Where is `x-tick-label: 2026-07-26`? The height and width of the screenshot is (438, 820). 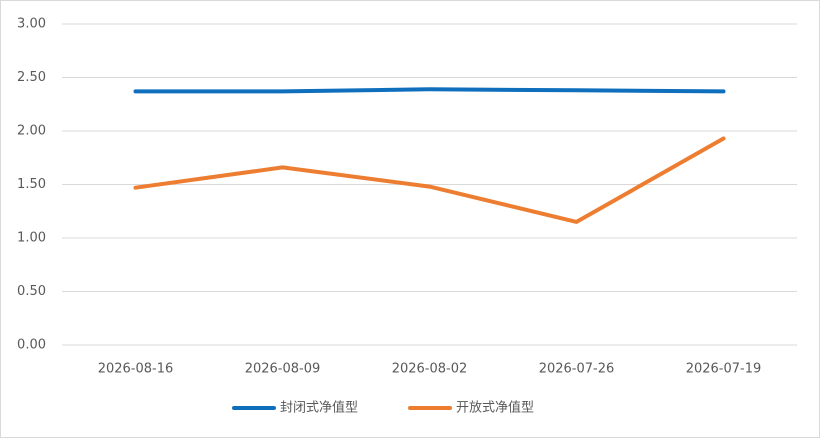 x-tick-label: 2026-07-26 is located at coordinates (577, 369).